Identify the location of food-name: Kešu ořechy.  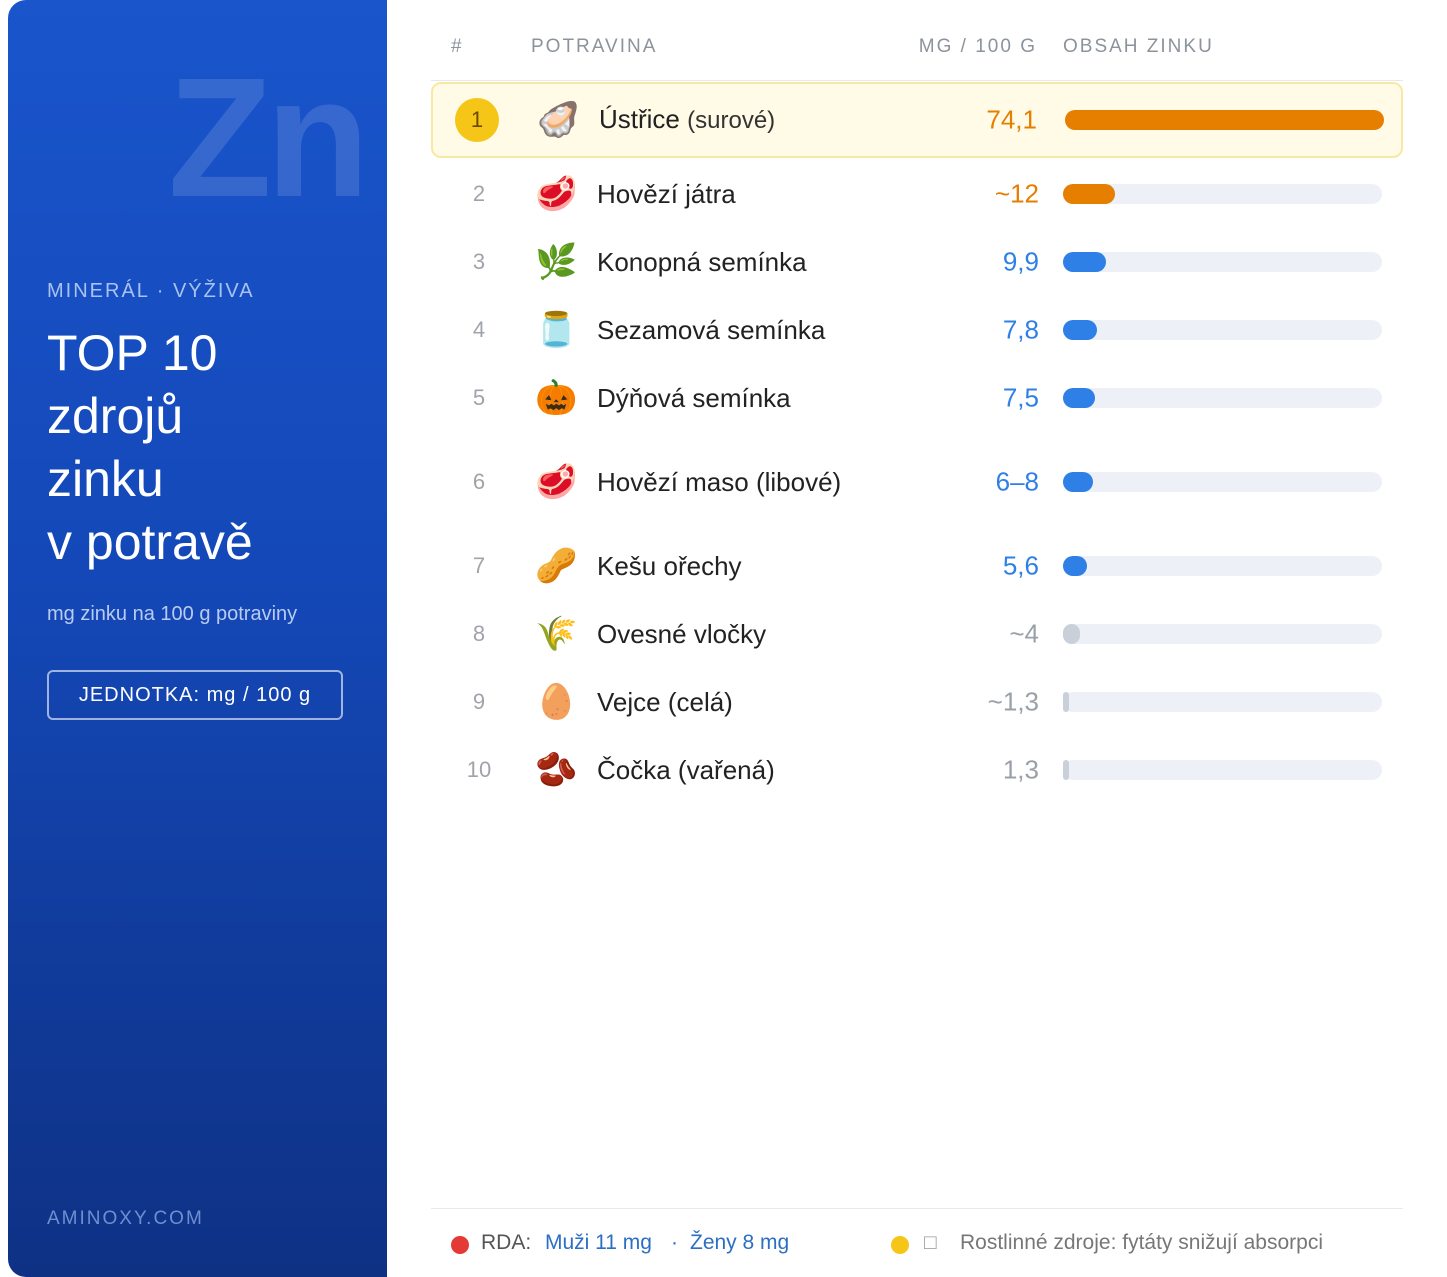
(742, 566).